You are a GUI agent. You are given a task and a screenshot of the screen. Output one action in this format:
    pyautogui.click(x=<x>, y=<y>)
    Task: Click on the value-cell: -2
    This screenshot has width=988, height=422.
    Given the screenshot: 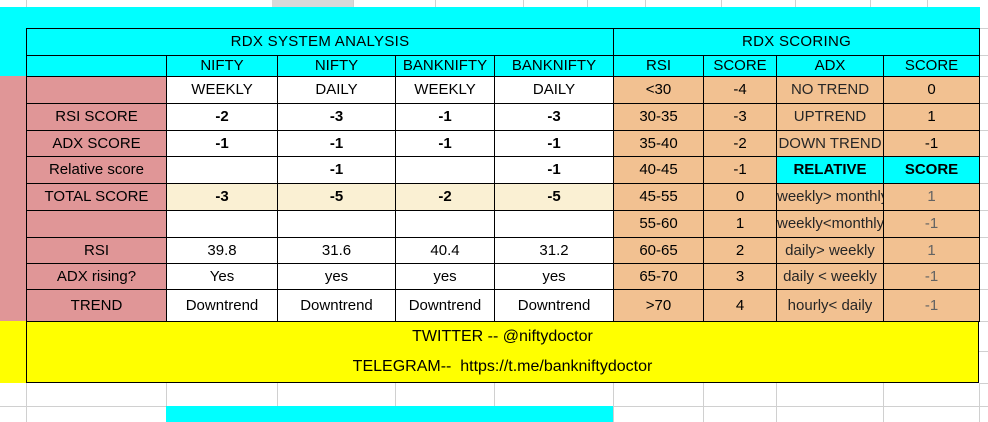 What is the action you would take?
    pyautogui.click(x=222, y=117)
    